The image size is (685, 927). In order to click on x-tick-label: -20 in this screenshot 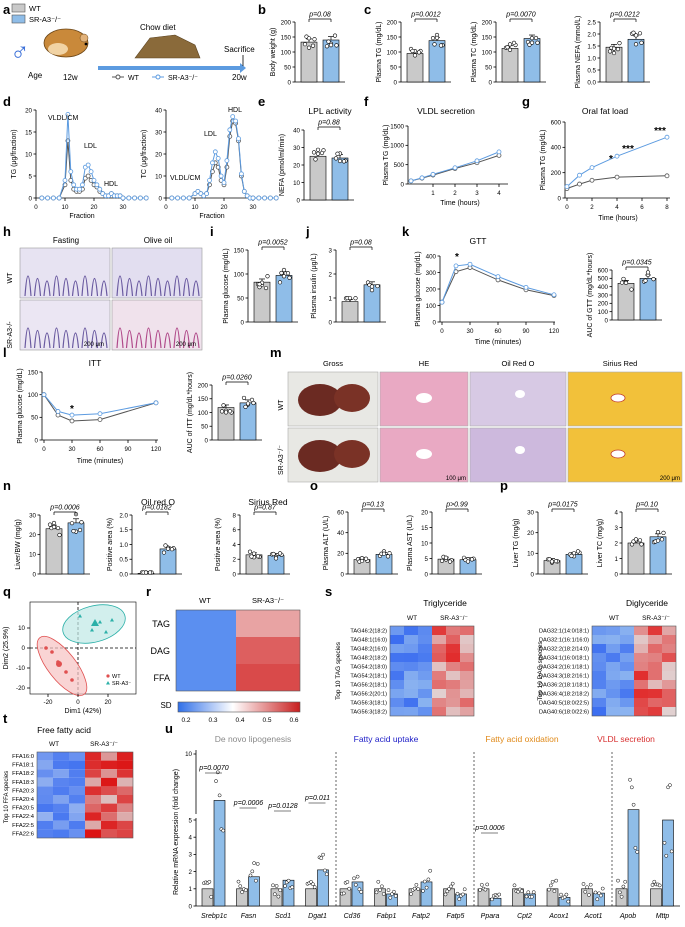, I will do `click(49, 702)`.